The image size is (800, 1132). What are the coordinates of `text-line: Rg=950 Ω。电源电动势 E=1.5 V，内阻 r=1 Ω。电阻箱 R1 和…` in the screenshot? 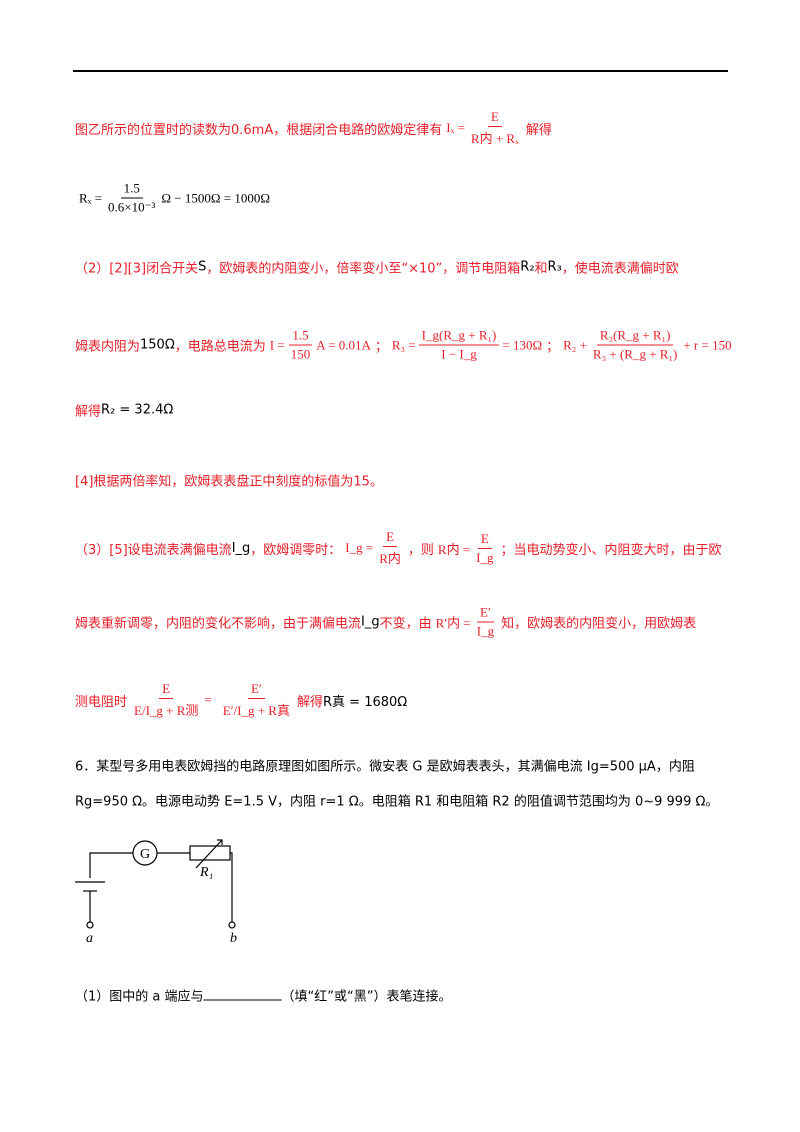 It's located at (407, 800).